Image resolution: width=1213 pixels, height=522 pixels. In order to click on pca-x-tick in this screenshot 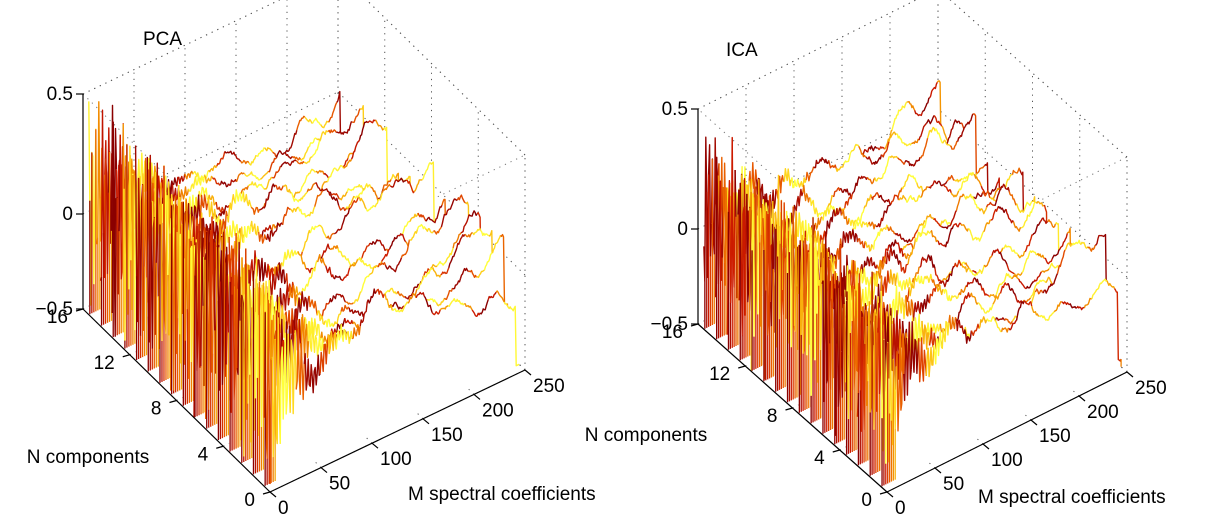, I will do `click(477, 396)`.